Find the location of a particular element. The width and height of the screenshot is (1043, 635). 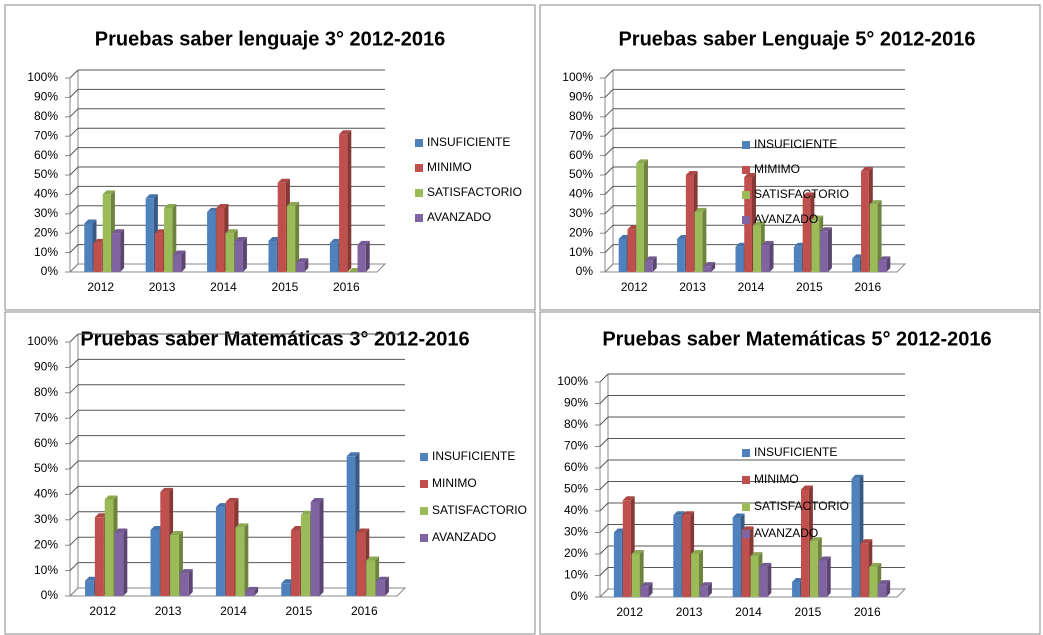

x-tick-label: 2015 is located at coordinates (285, 287).